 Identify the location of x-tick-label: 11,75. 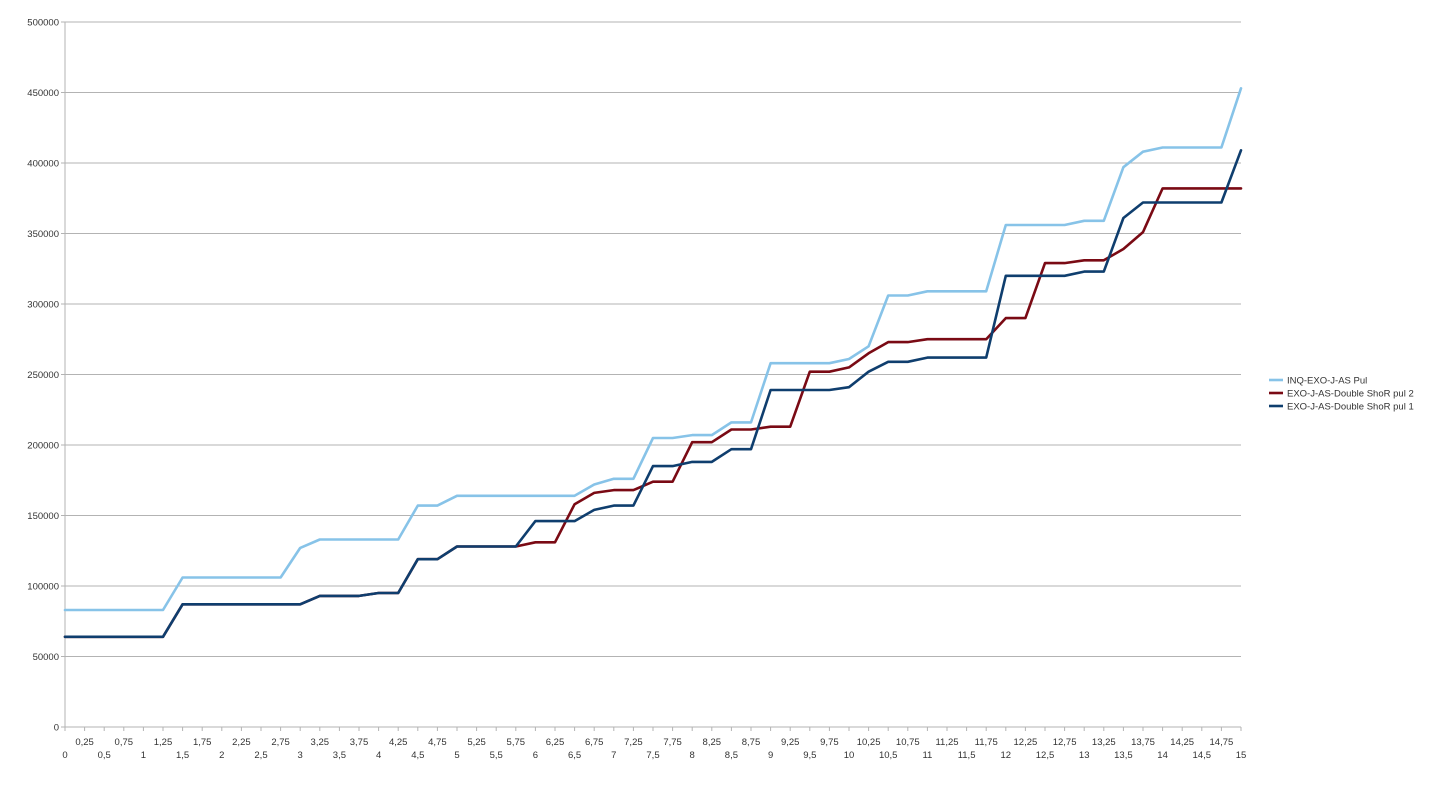
(986, 742).